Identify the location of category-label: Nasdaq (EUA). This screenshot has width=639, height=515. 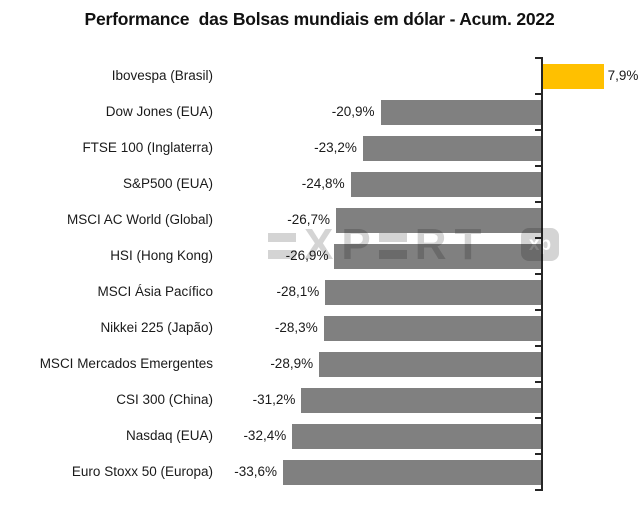
(169, 435).